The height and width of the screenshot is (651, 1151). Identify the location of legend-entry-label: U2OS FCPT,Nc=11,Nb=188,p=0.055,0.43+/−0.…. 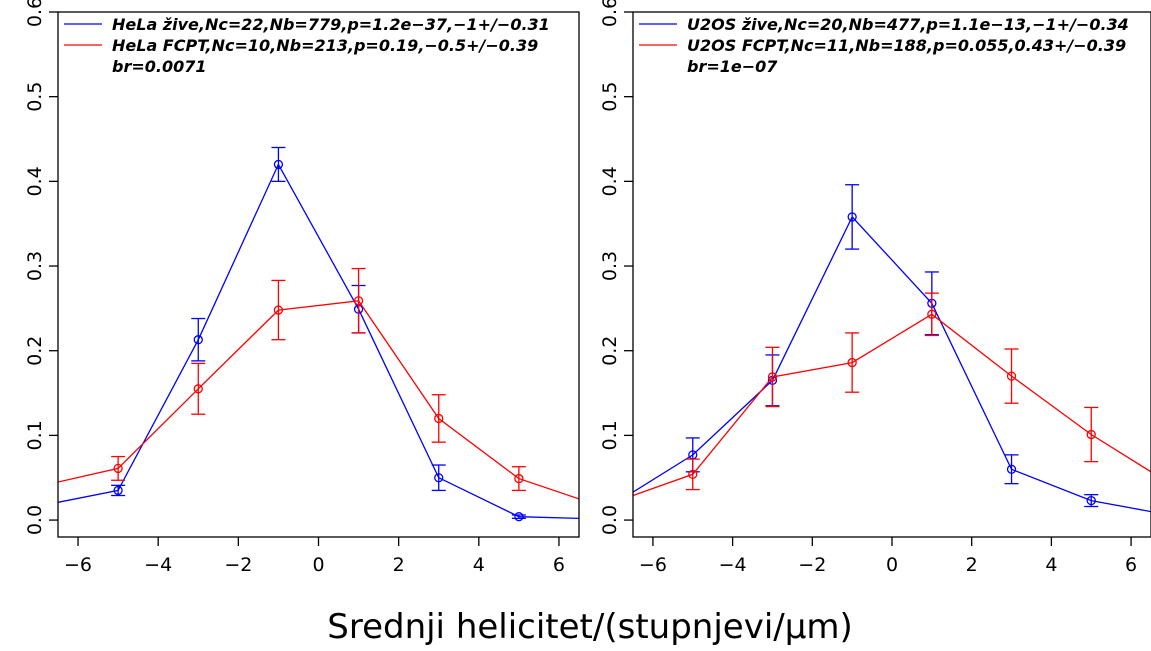
(906, 45).